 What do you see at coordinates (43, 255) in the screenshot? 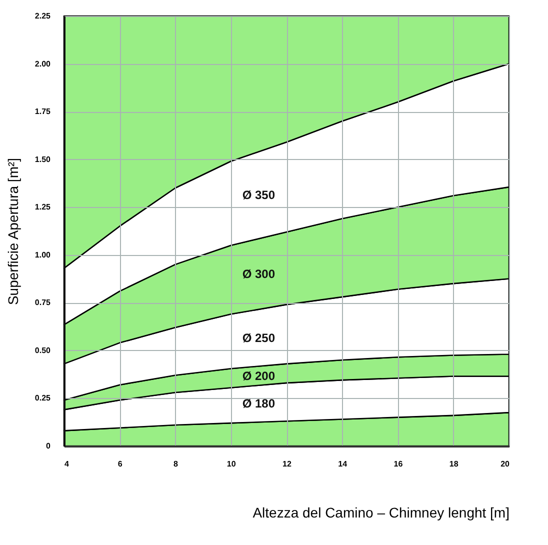
I see `y-tick-label: 1.00` at bounding box center [43, 255].